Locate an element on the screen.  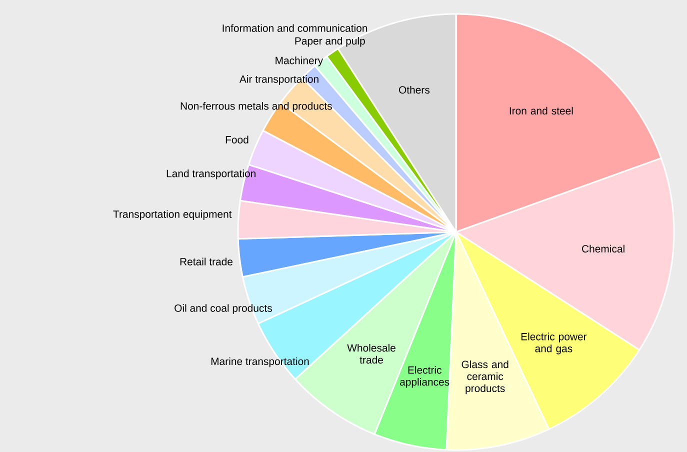
slice-label: Oil and coal products is located at coordinates (223, 309).